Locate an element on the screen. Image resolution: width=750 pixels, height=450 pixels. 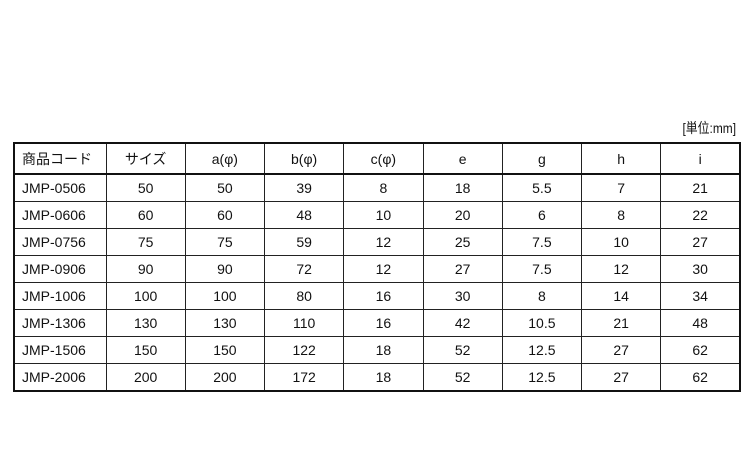
table-cell: 25 is located at coordinates (462, 242).